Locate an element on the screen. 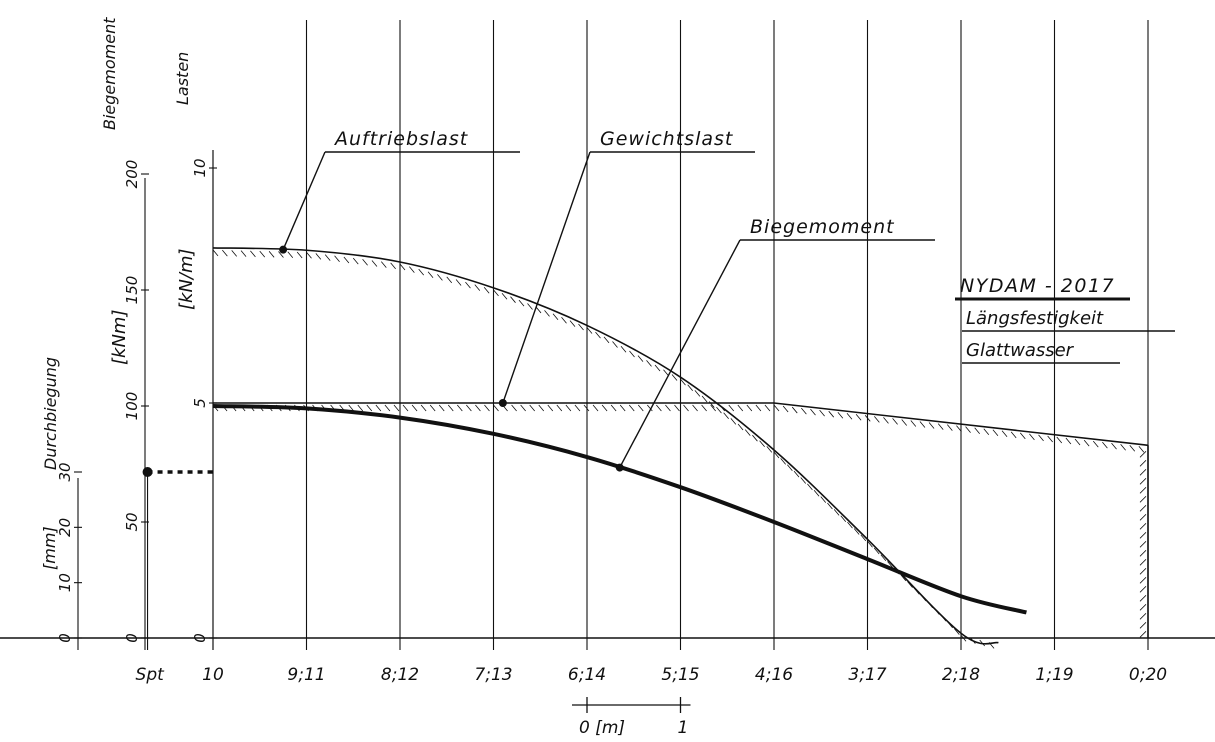  x-tick-label: 9;11 is located at coordinates (306, 675).